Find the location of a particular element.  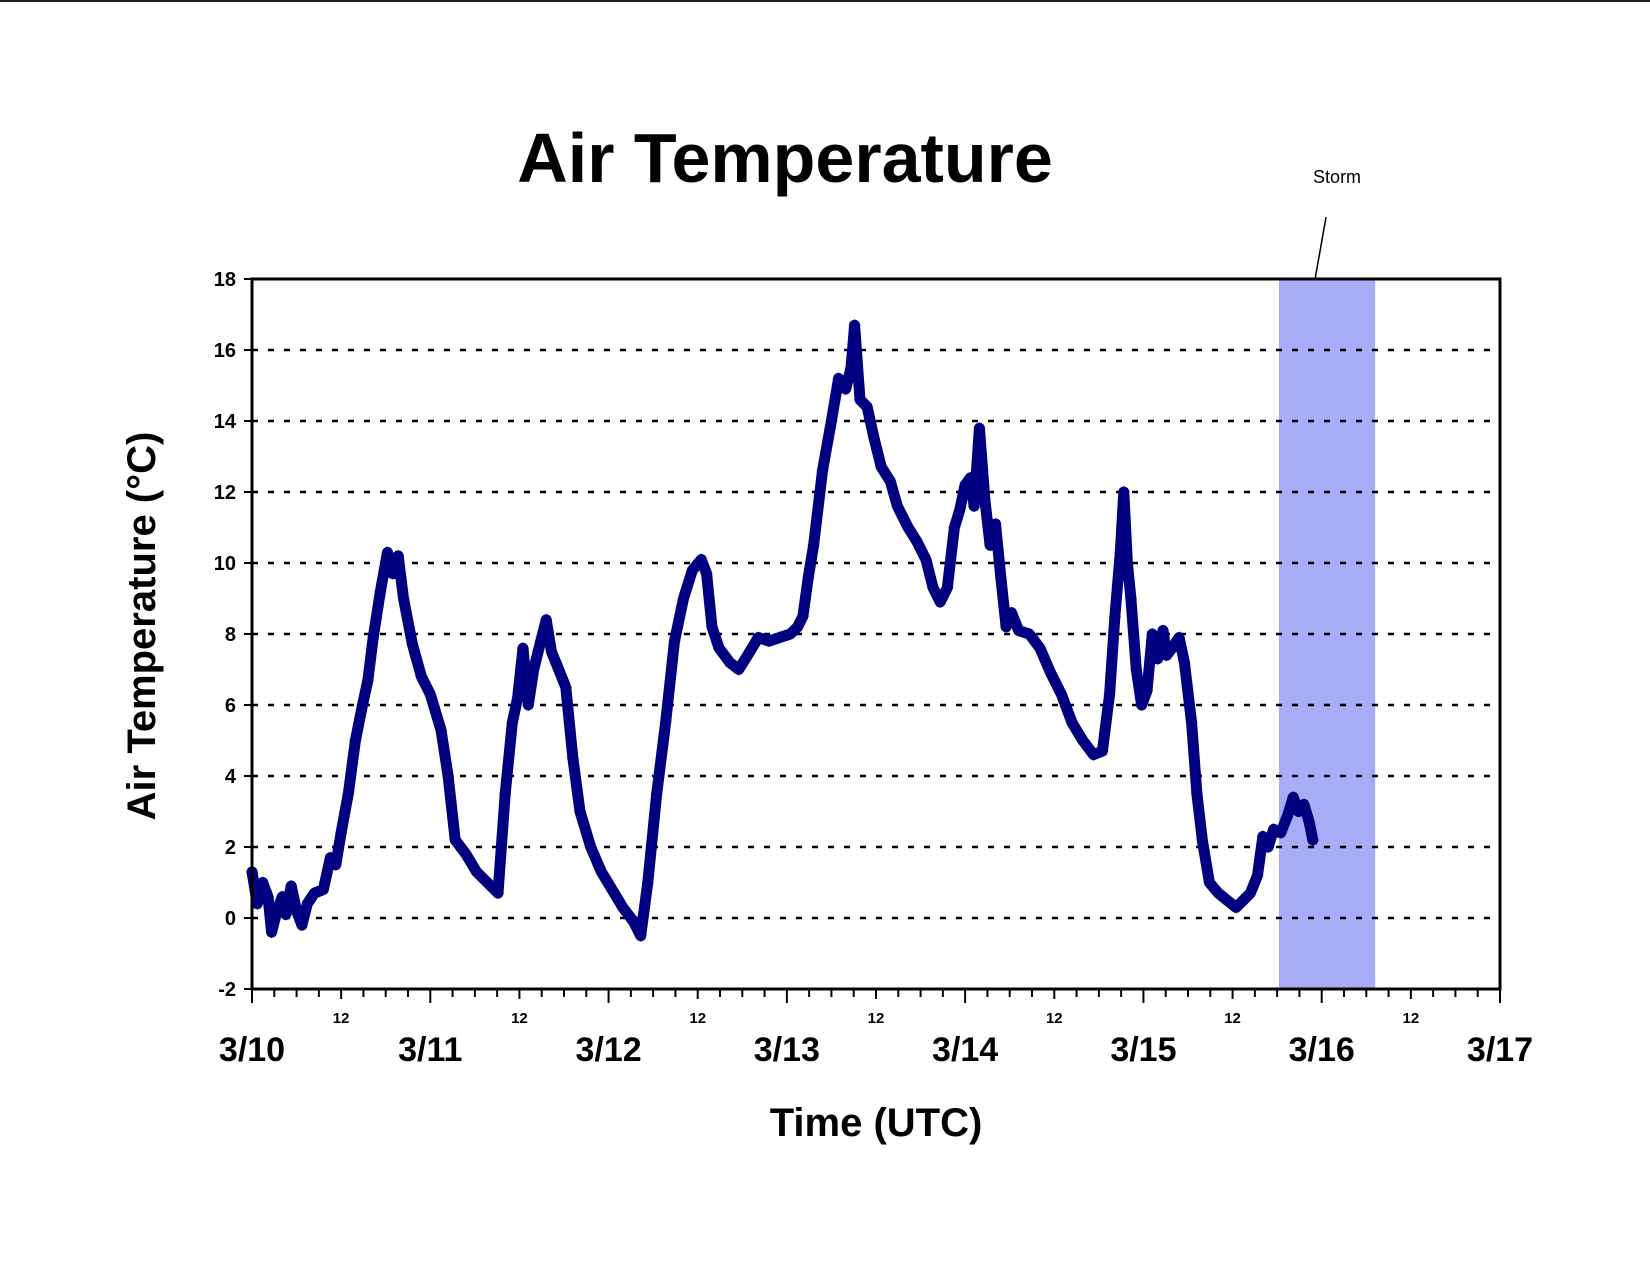

y-tick-label-3: 4 is located at coordinates (231, 777).